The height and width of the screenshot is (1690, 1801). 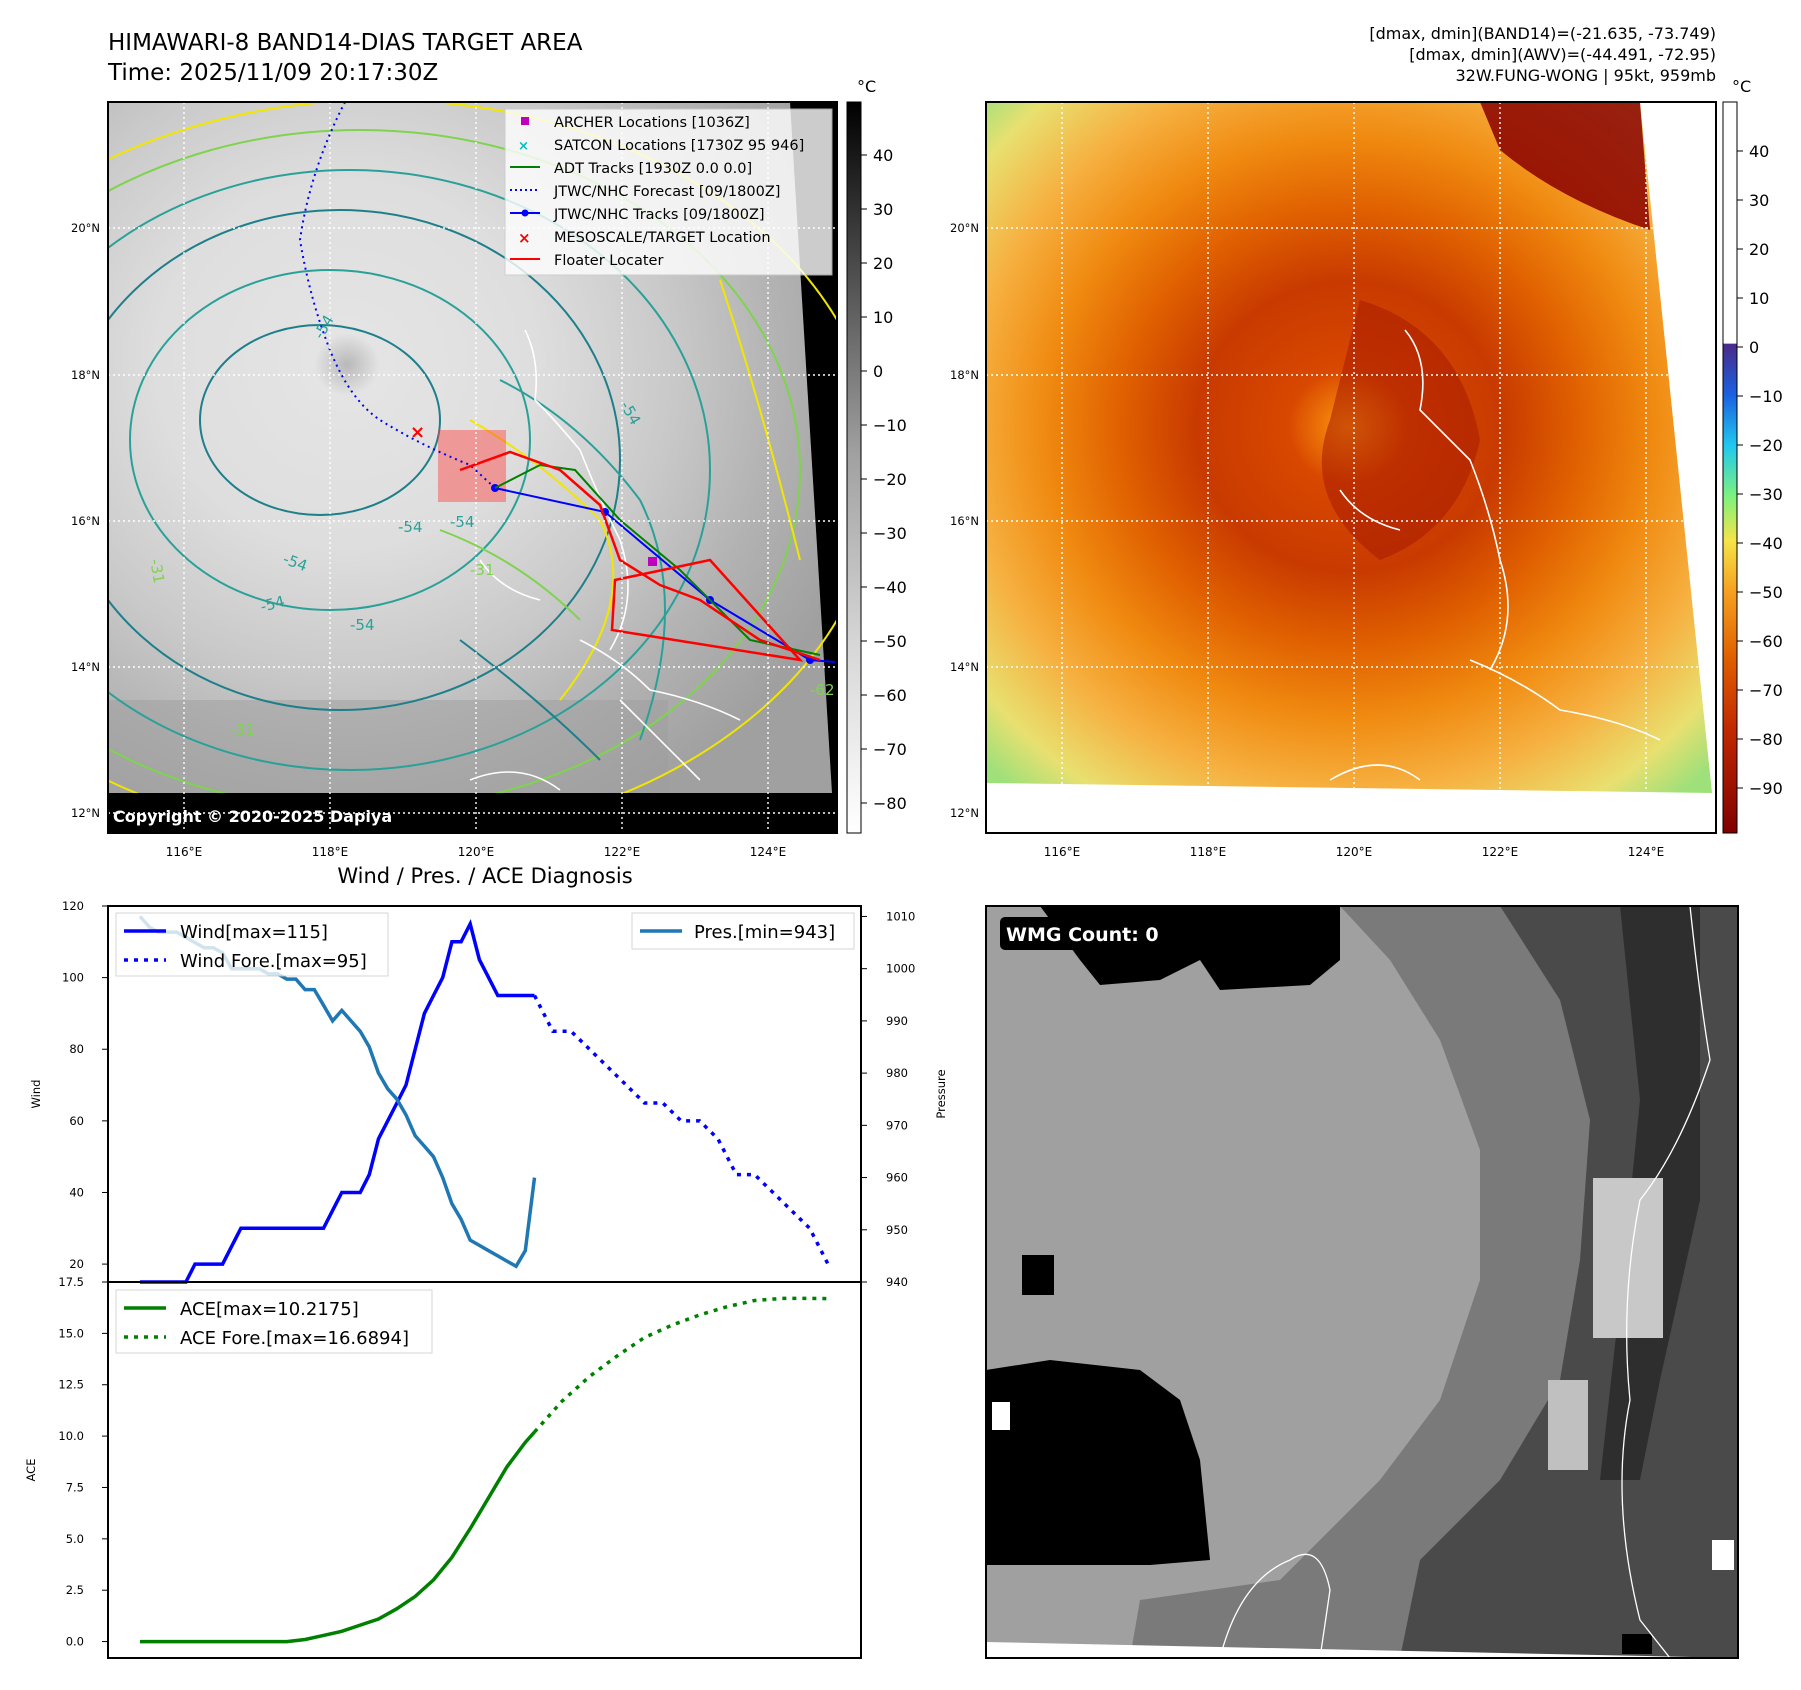 What do you see at coordinates (71, 1333) in the screenshot?
I see `ace-tick-label: 15.0` at bounding box center [71, 1333].